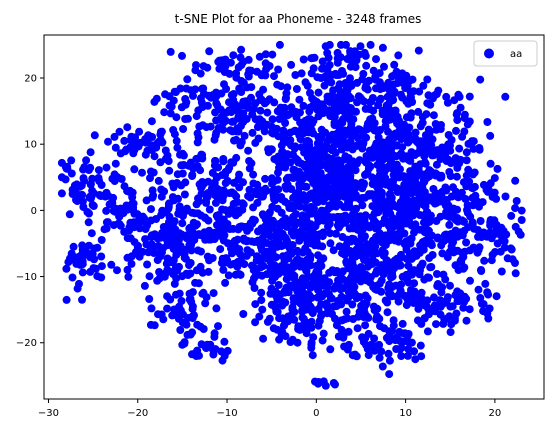 The height and width of the screenshot is (435, 554). I want to click on chart-title: t-SNE Plot for aa Phoneme - 3248 frames, so click(298, 19).